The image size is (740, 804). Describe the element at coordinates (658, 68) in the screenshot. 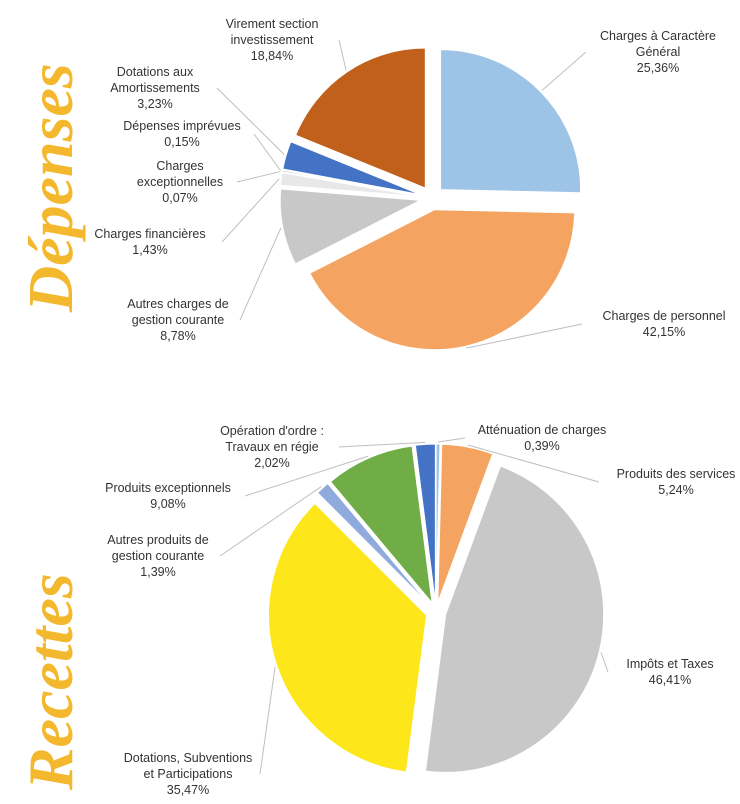

I see `value-label: 25,36%` at that location.